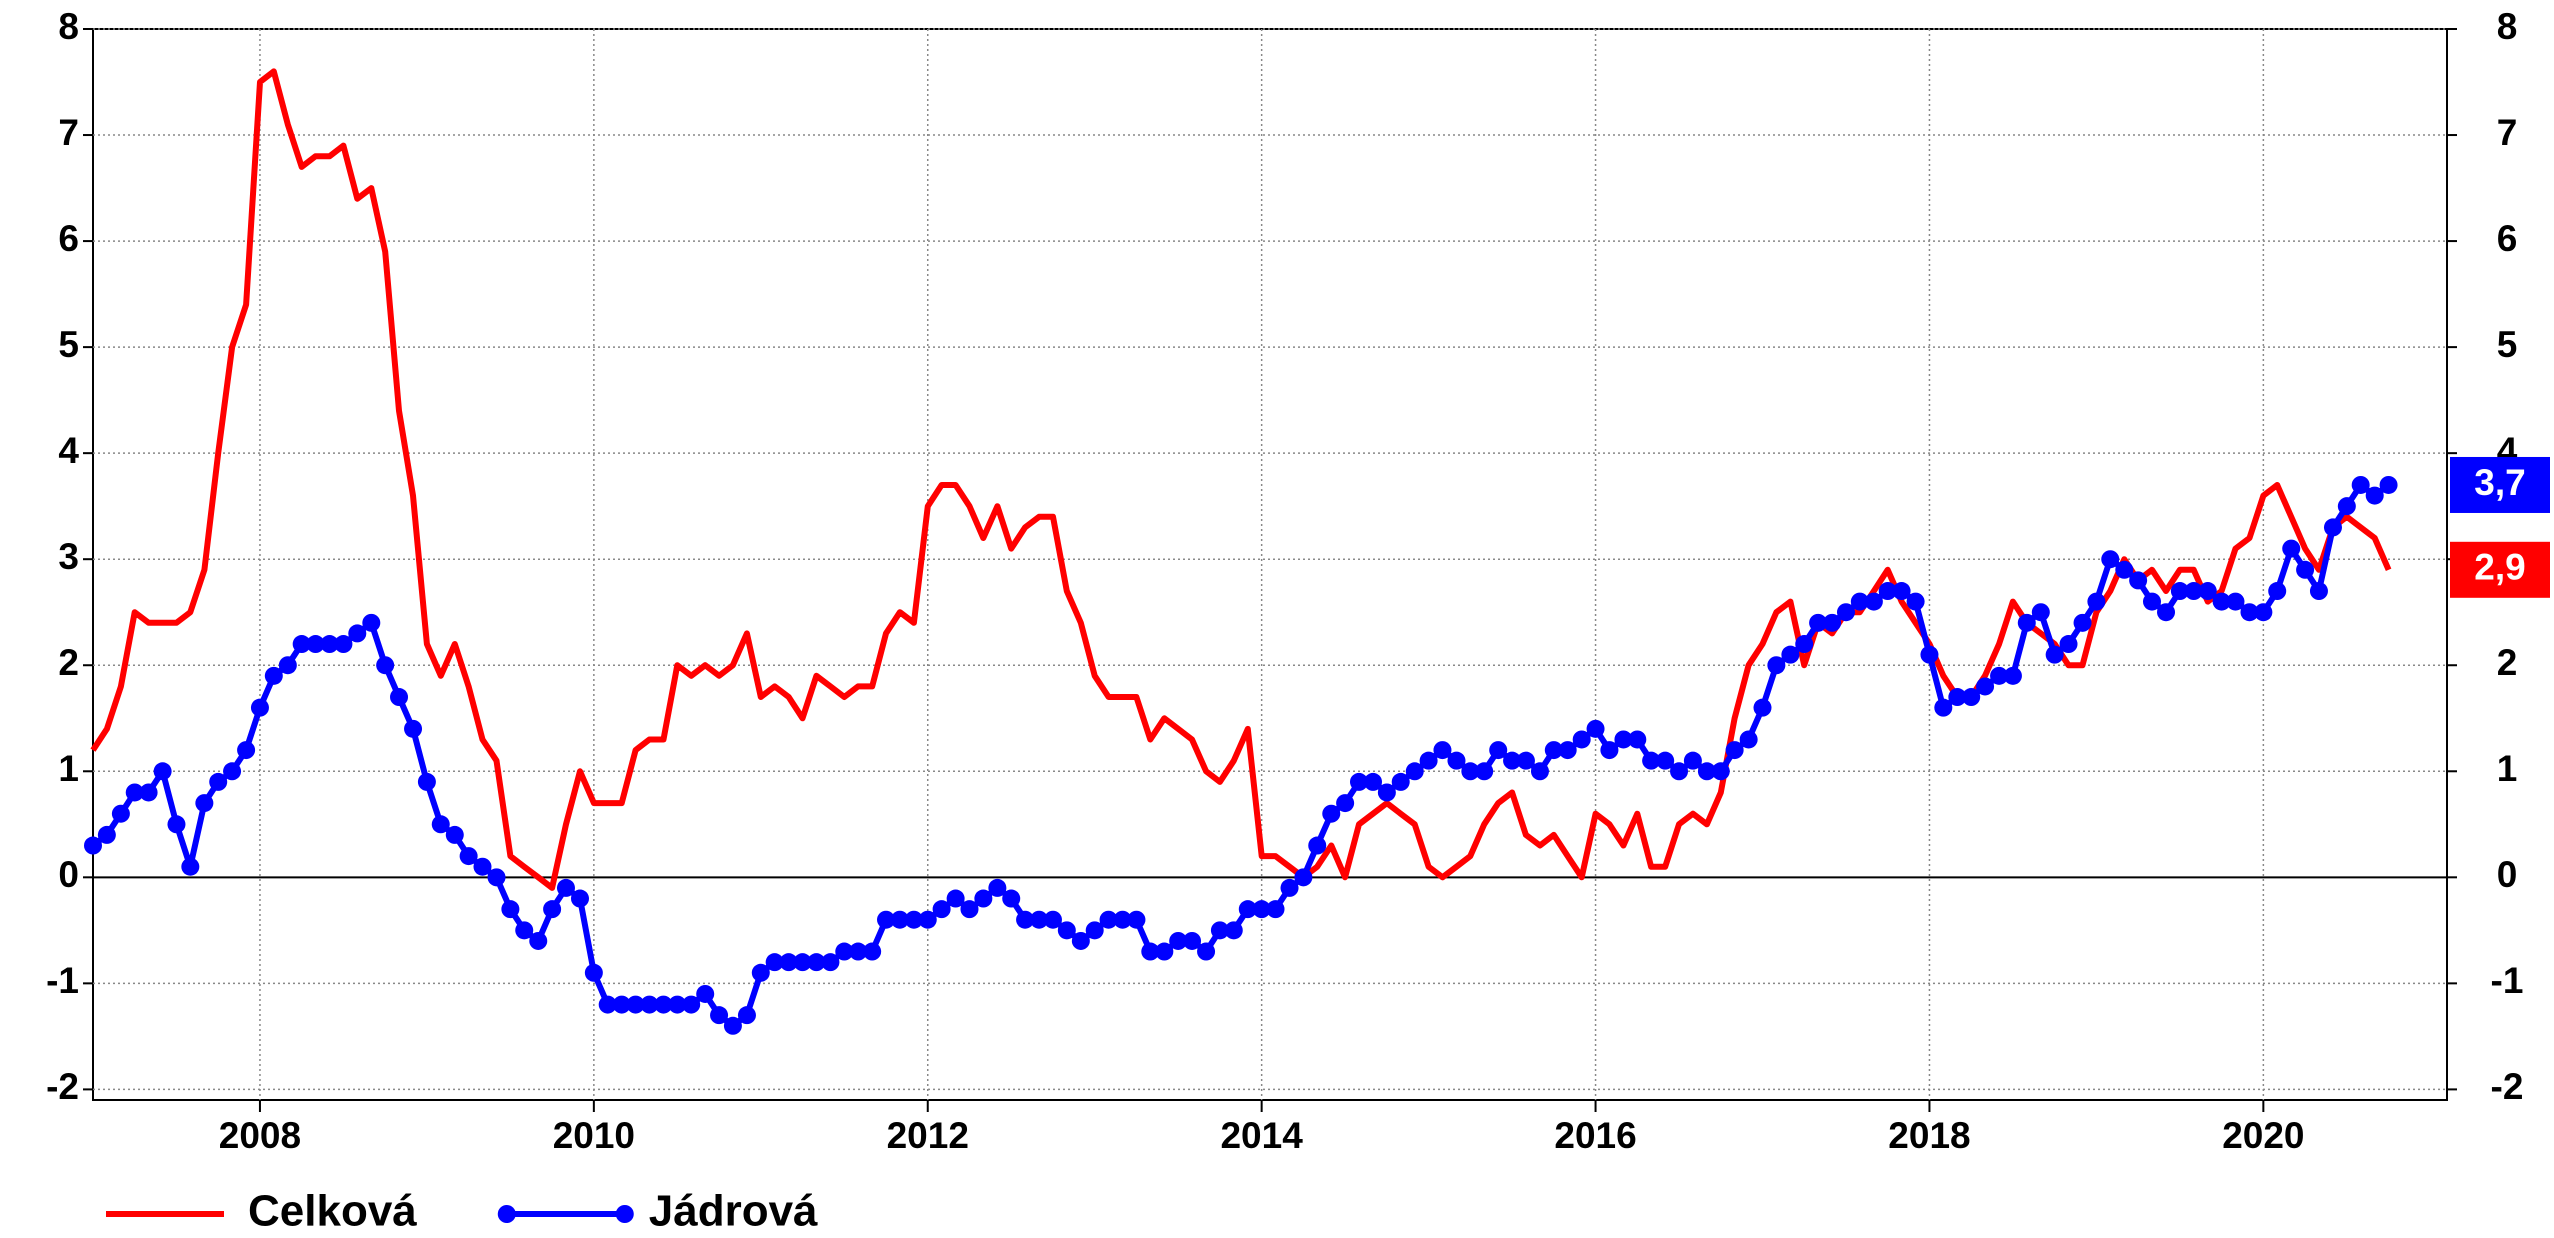 This screenshot has width=2554, height=1238. Describe the element at coordinates (68, 132) in the screenshot. I see `y-tick-label: 7` at that location.